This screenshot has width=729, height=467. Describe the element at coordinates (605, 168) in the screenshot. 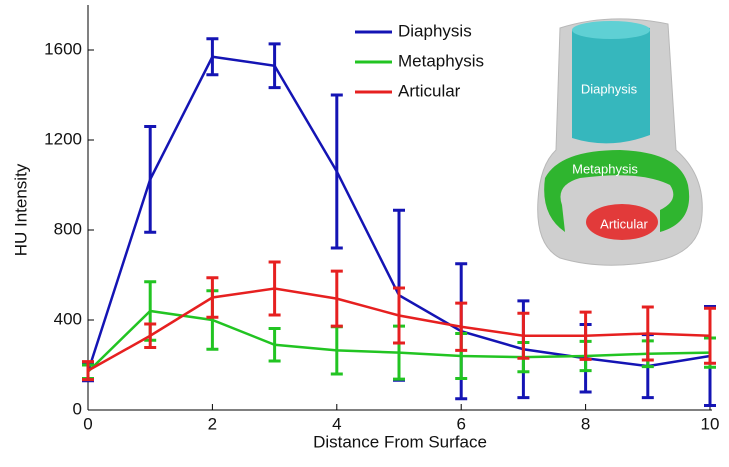

I see `inset-label: Metaphysis` at that location.